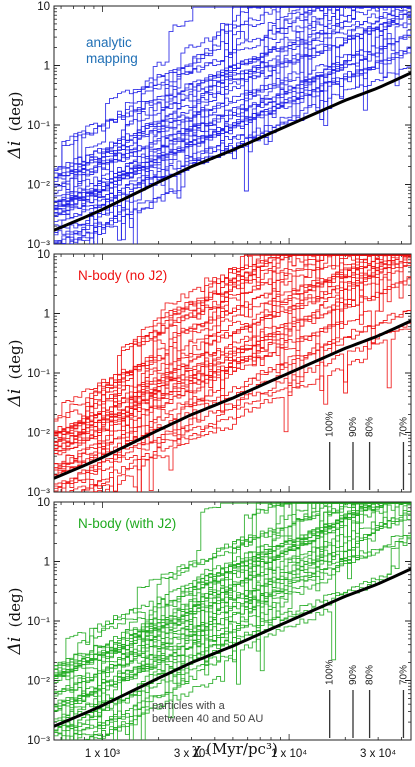 This screenshot has height=767, width=415. Describe the element at coordinates (235, 749) in the screenshot. I see `x-axis-label: χ (Myr/pc³)` at that location.